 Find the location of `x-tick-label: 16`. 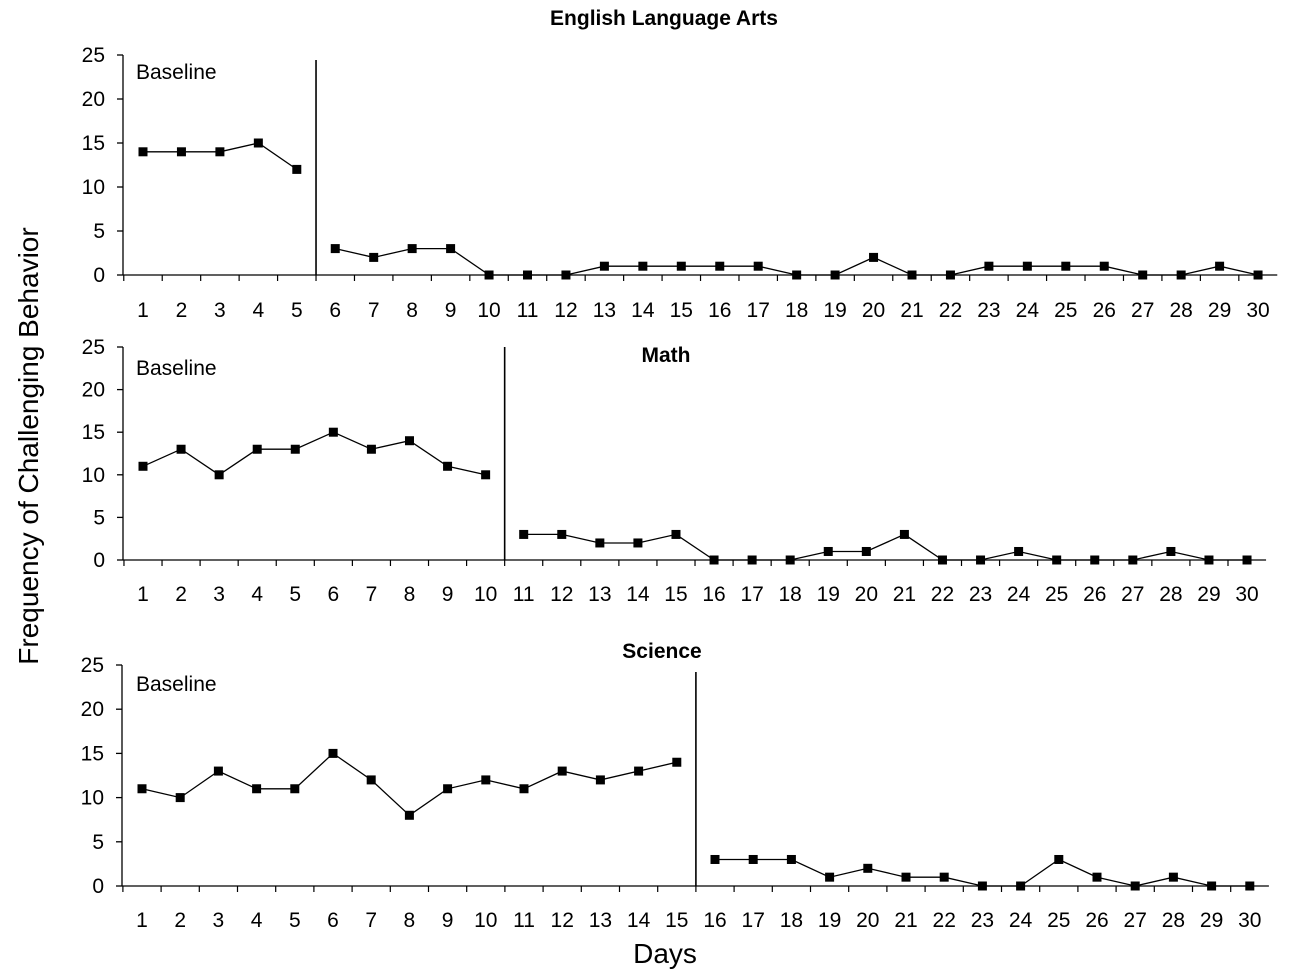

x-tick-label: 16 is located at coordinates (713, 594).